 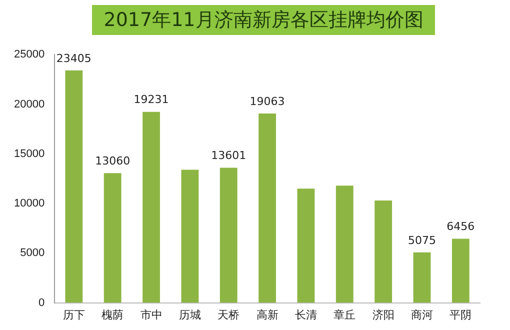 What do you see at coordinates (305, 315) in the screenshot?
I see `x-tick-label: 长清` at bounding box center [305, 315].